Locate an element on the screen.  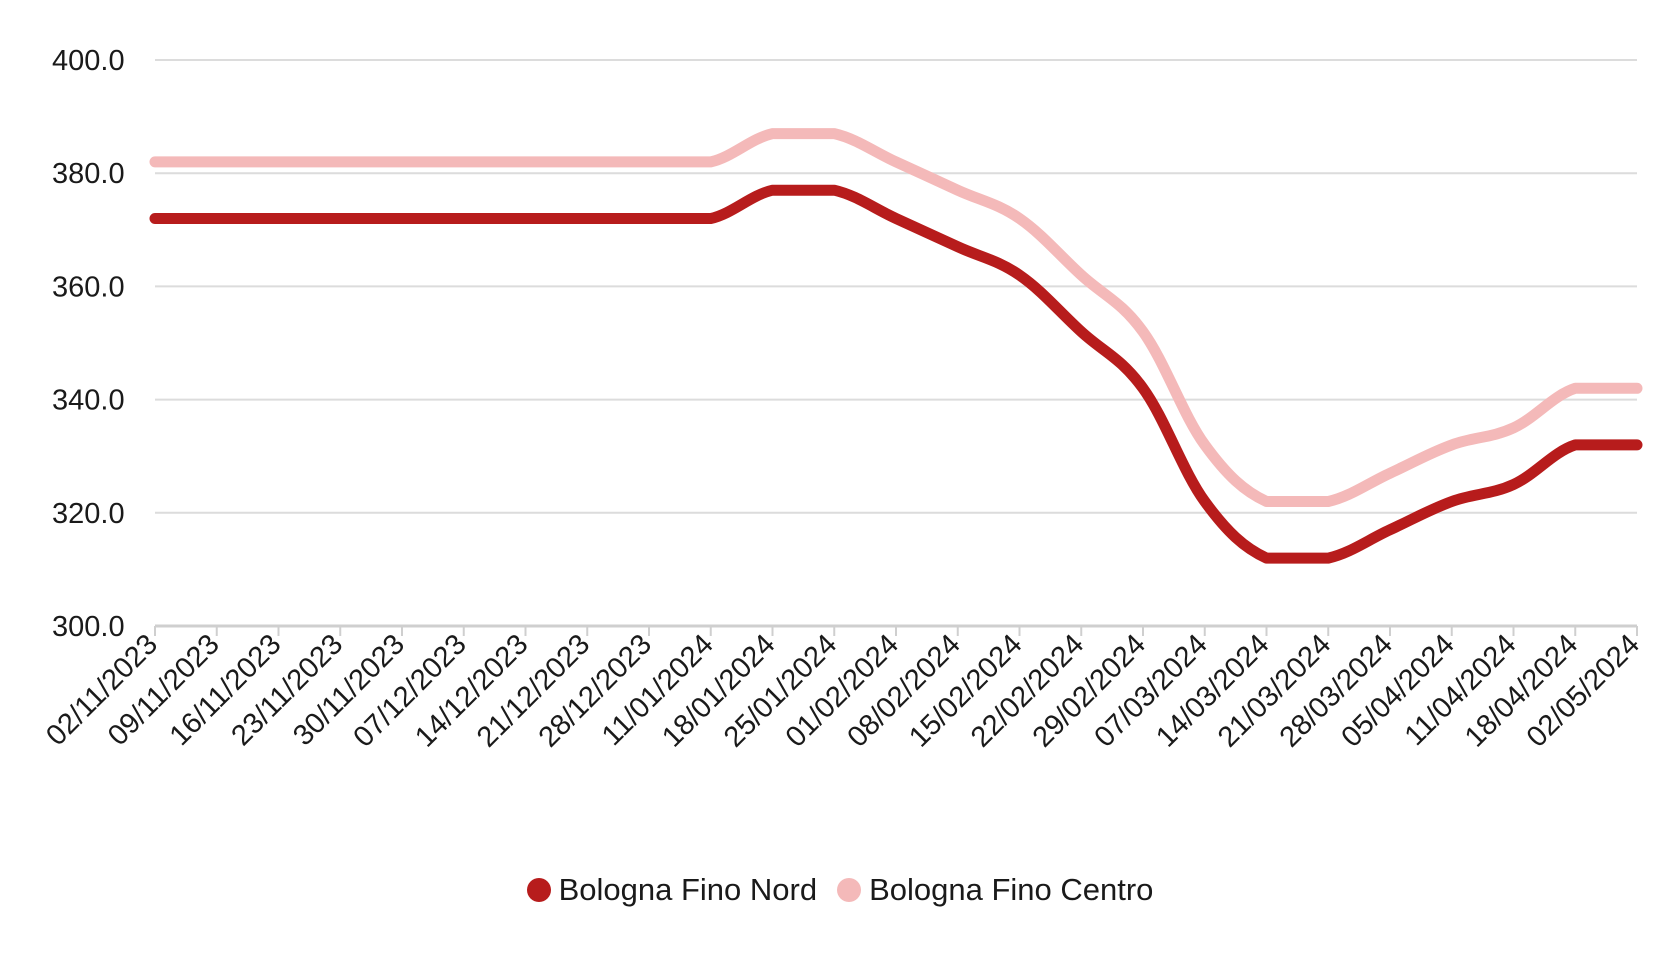
y-tick-label: 400.0 is located at coordinates (88, 61).